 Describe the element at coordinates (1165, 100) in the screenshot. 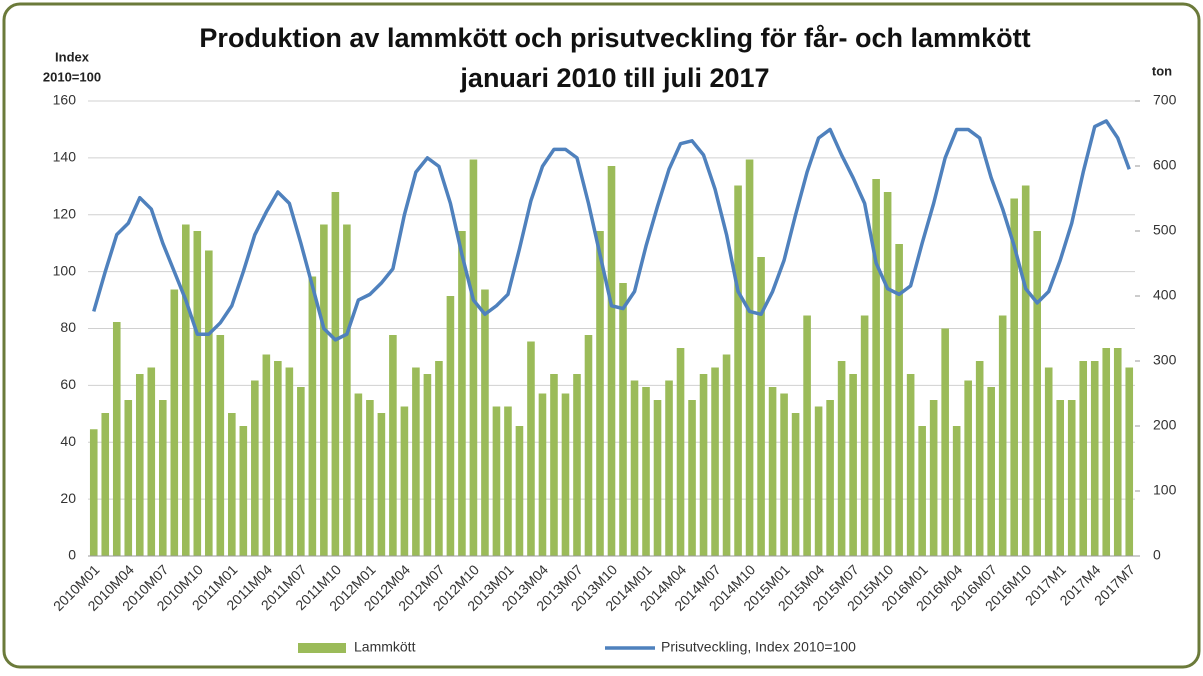

I see `y2-tick-label: 700` at that location.